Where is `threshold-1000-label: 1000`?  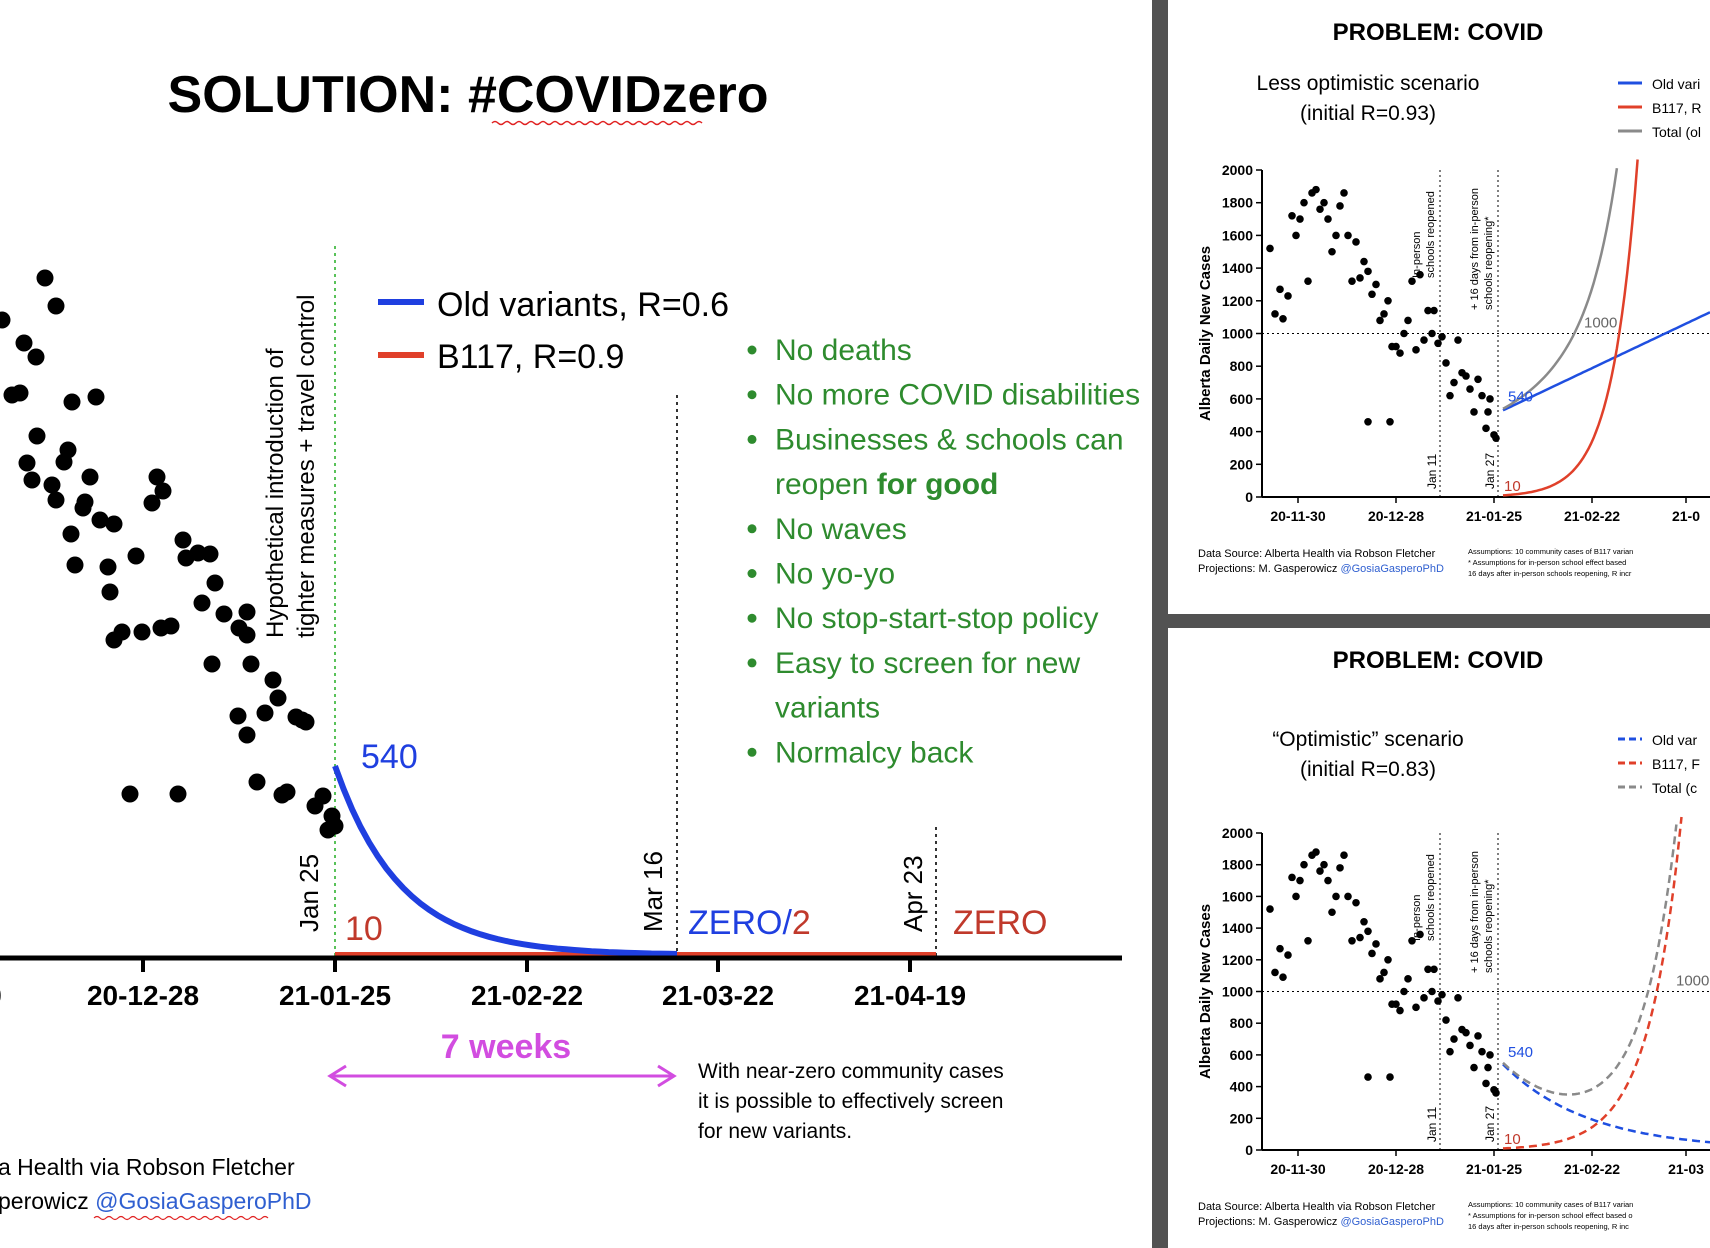
threshold-1000-label: 1000 is located at coordinates (1692, 981).